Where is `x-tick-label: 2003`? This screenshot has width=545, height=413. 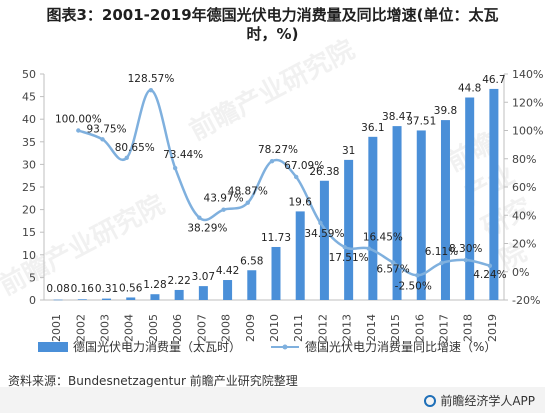
x-tick-label: 2003 is located at coordinates (105, 328).